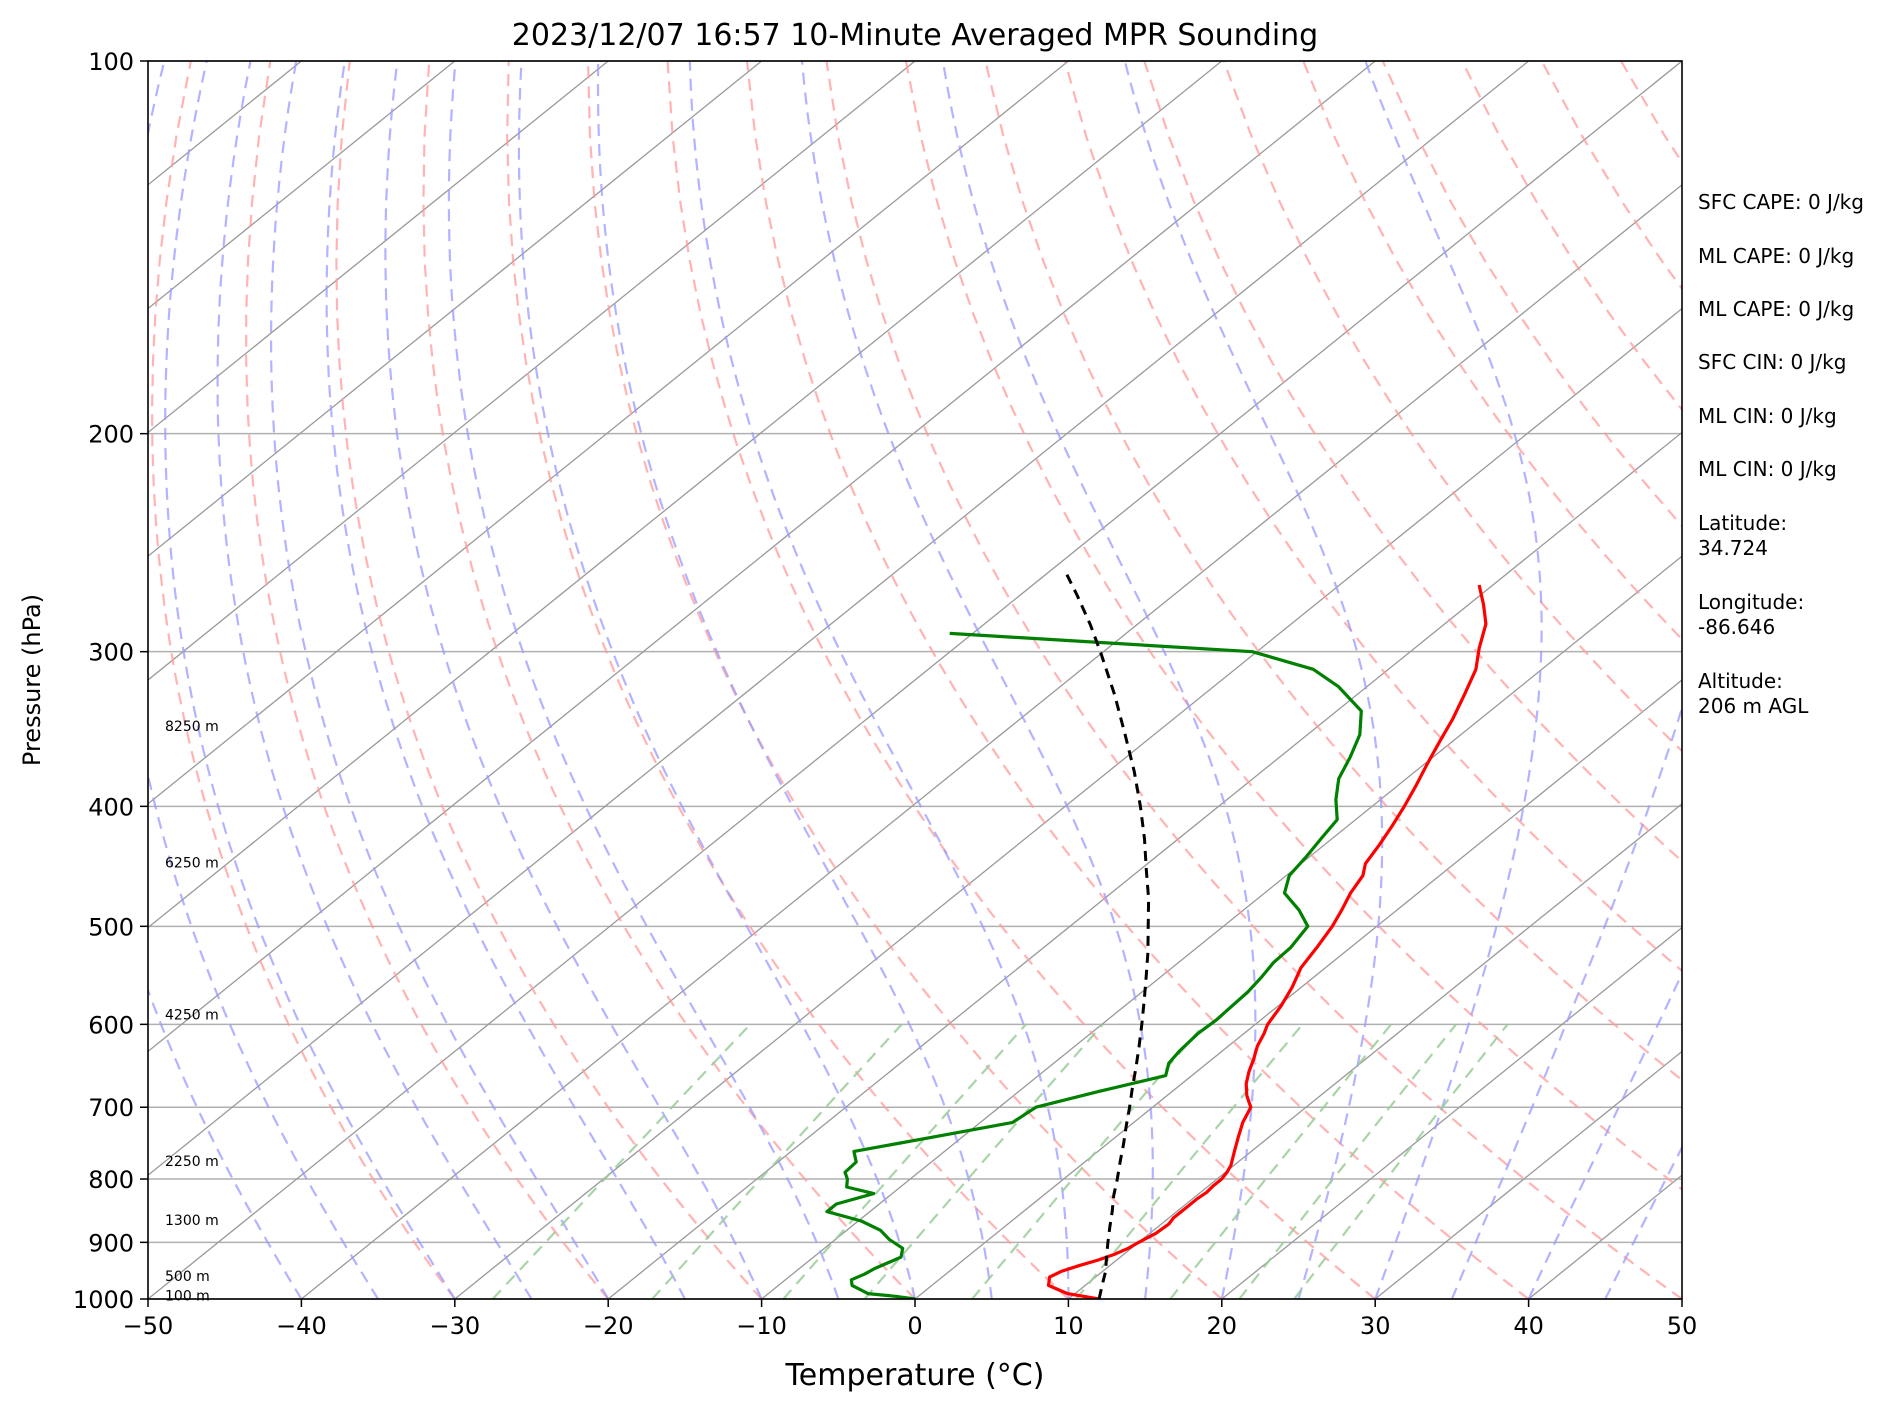  Describe the element at coordinates (1743, 535) in the screenshot. I see `annotation-text: Latitude: 34.724` at that location.